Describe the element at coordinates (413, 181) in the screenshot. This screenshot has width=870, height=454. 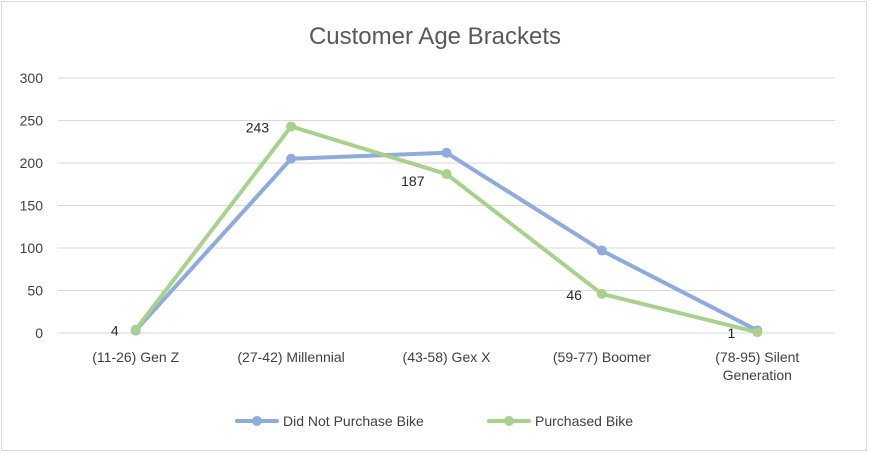
I see `data-label: 187` at that location.